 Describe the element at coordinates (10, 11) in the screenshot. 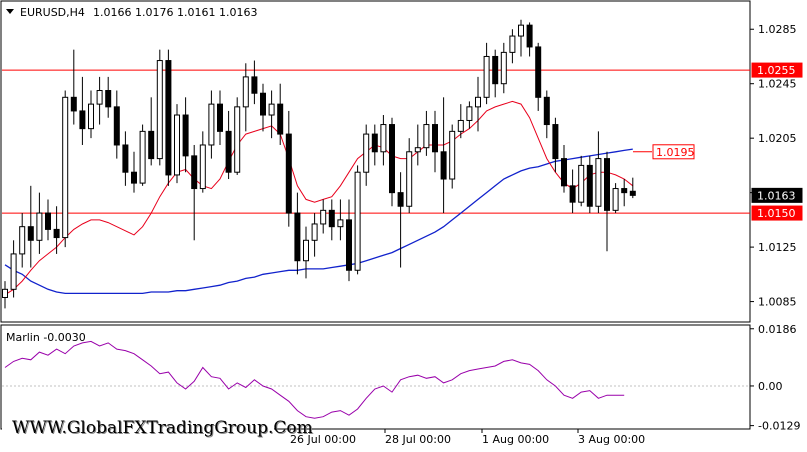

I see `chart-menu-arrow-icon` at that location.